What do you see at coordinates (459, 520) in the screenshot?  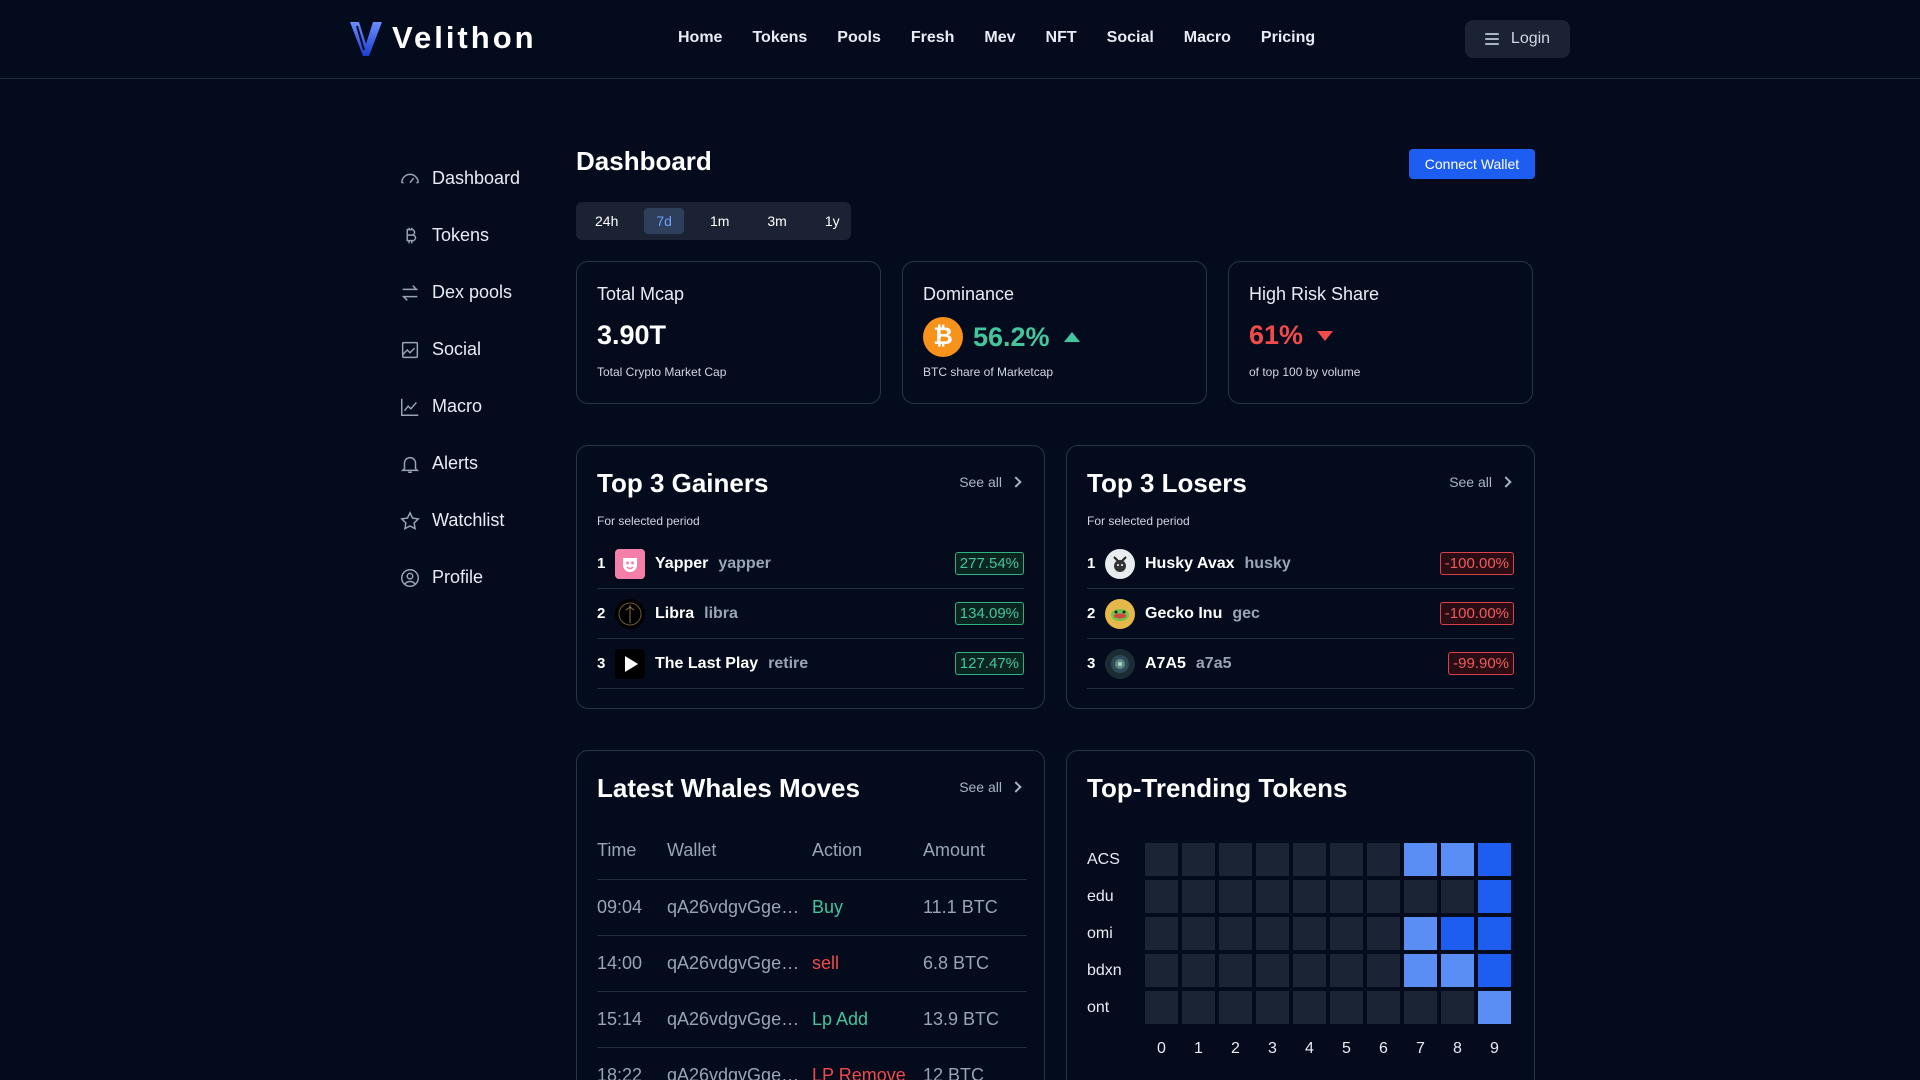 I see `sidebar-item-watchlist: Watchlist` at bounding box center [459, 520].